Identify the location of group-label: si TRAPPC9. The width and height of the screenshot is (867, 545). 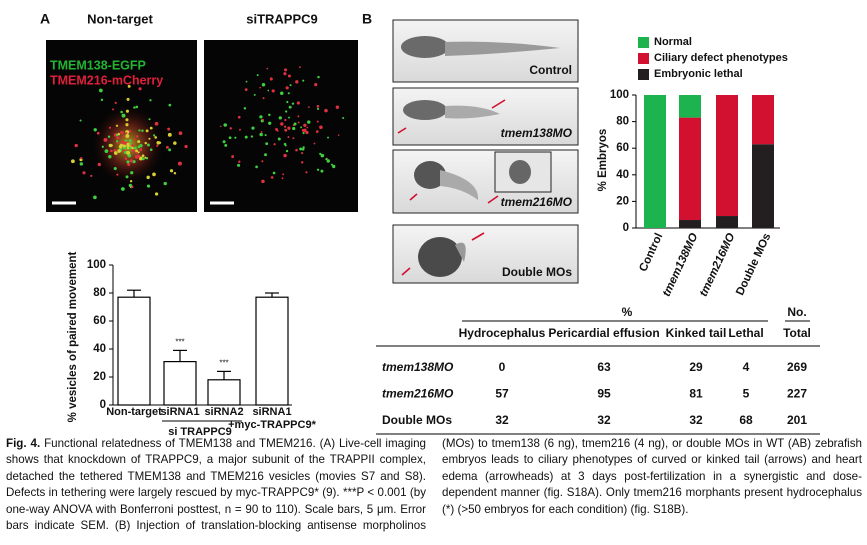
(200, 431).